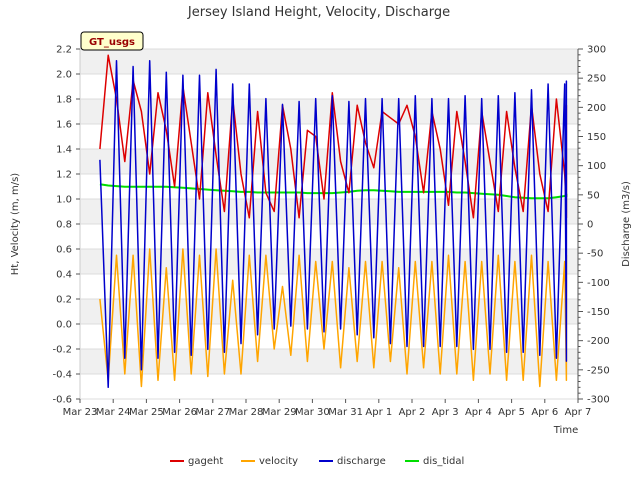  What do you see at coordinates (443, 461) in the screenshot?
I see `legend-label-dis-tidal: dis_tidal` at bounding box center [443, 461].